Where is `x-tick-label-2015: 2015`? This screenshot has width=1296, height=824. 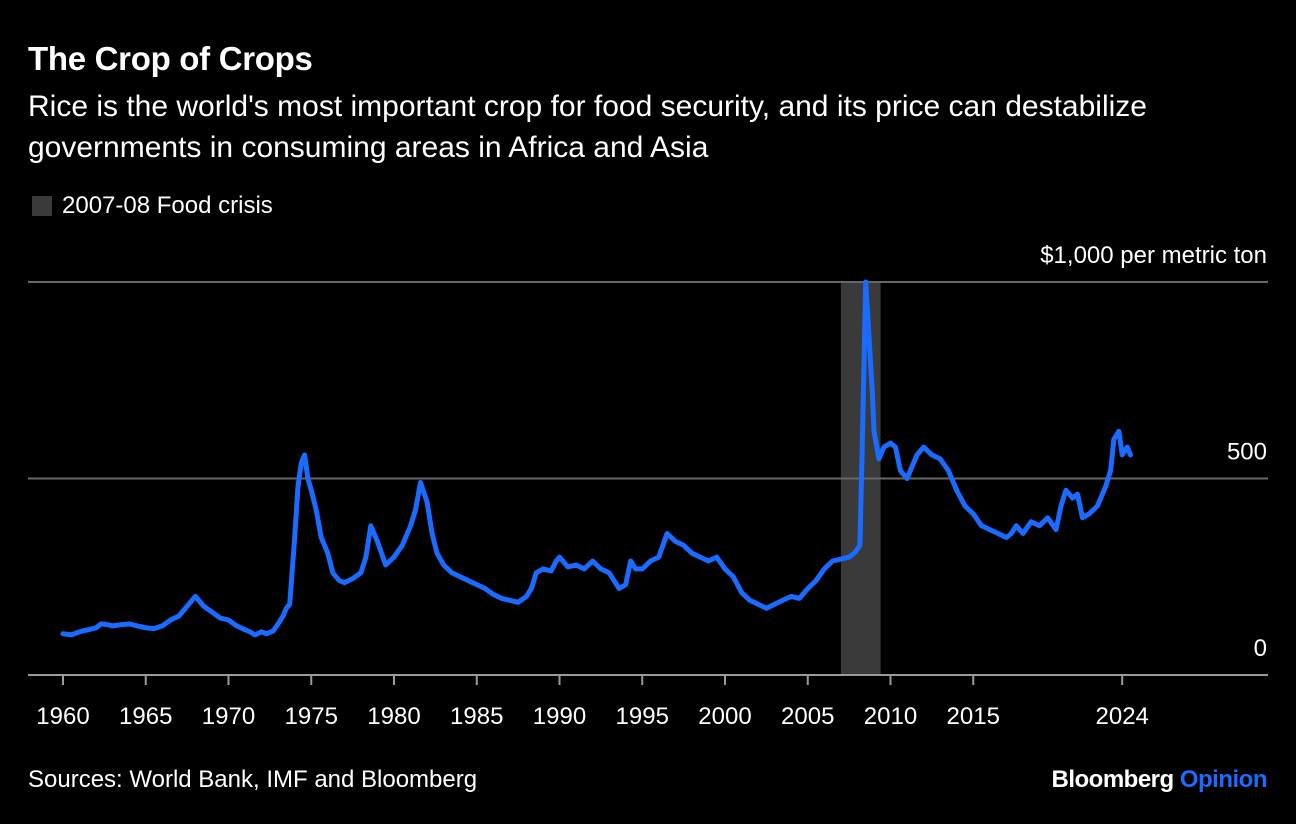 x-tick-label-2015: 2015 is located at coordinates (973, 716).